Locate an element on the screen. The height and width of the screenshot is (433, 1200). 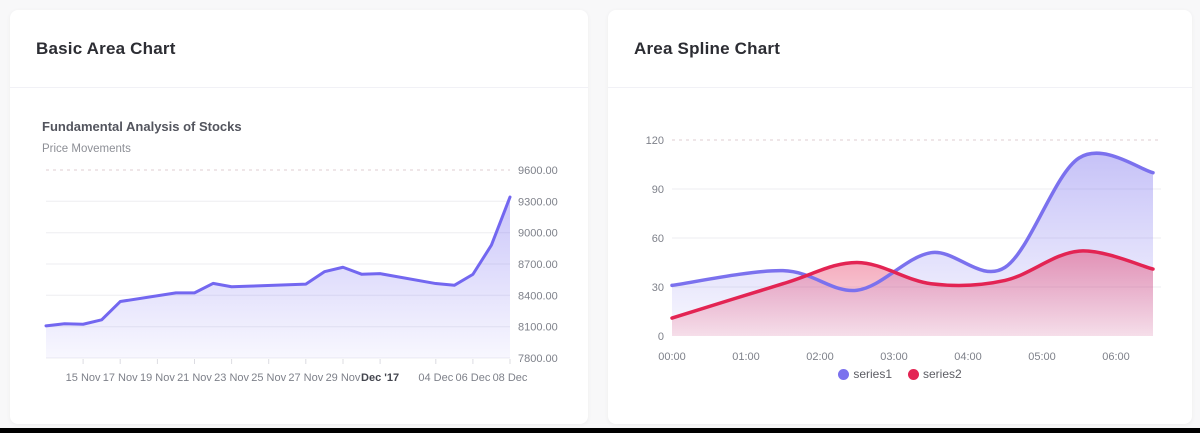
svg-text: 90 is located at coordinates (658, 190).